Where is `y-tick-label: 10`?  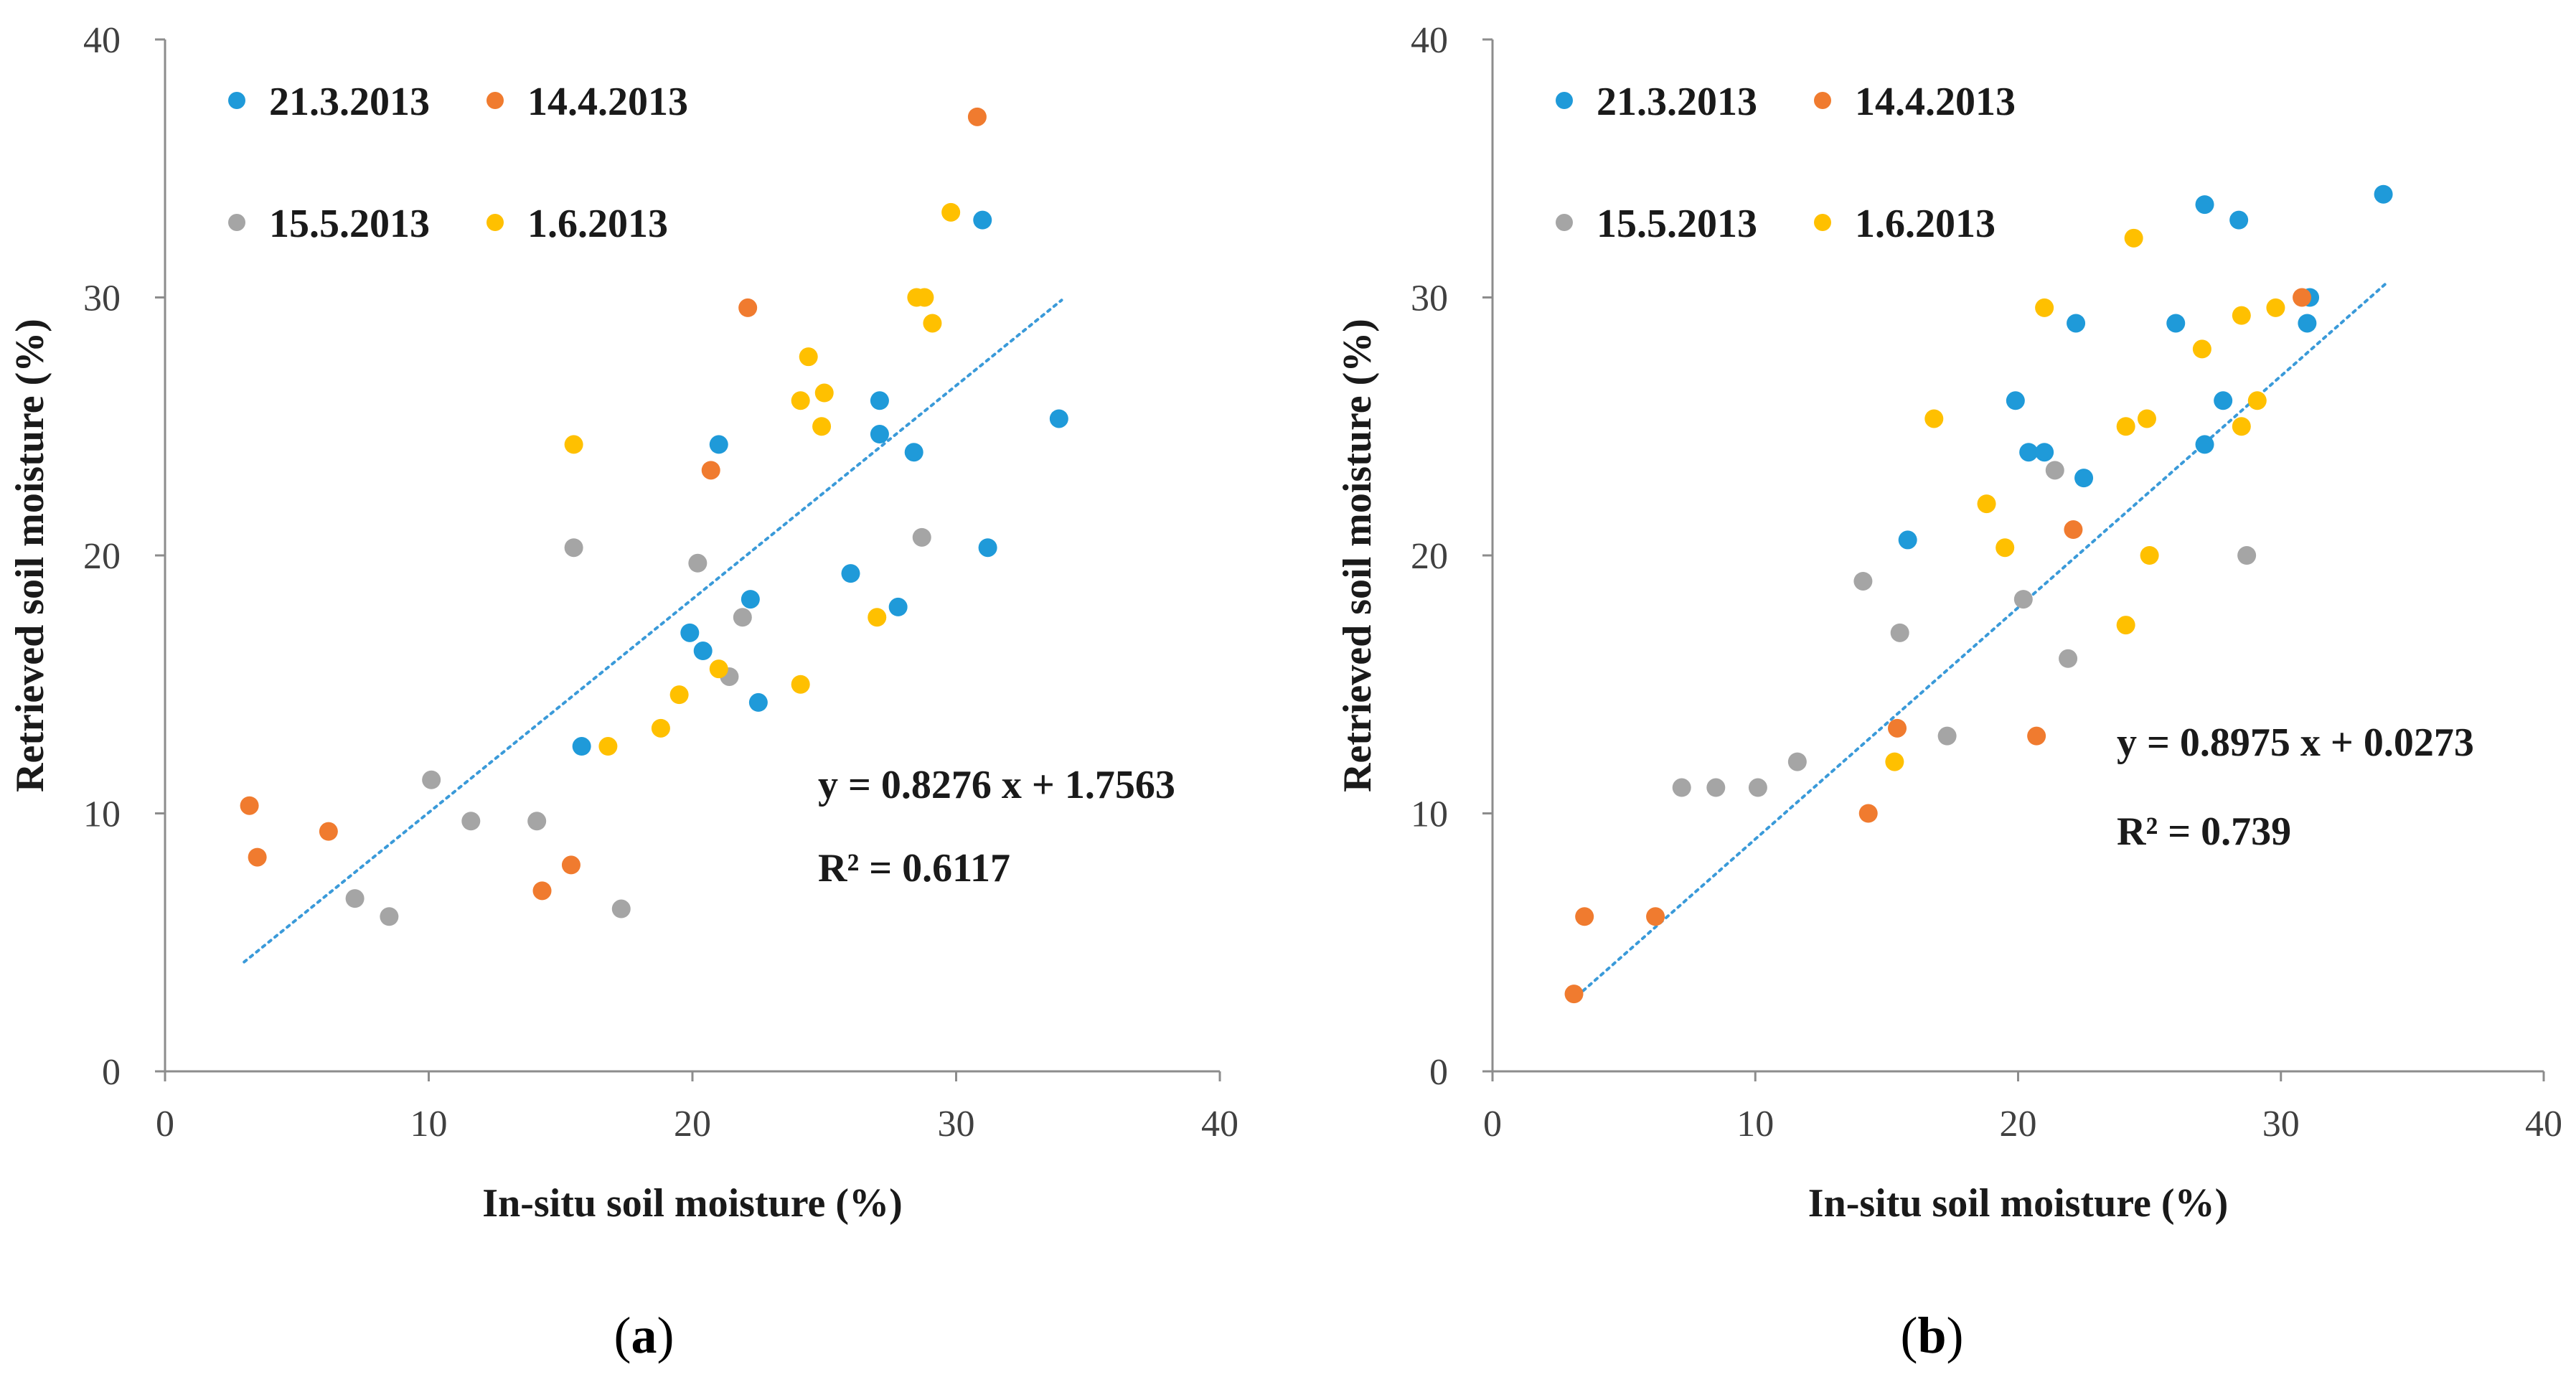
y-tick-label: 10 is located at coordinates (1429, 814).